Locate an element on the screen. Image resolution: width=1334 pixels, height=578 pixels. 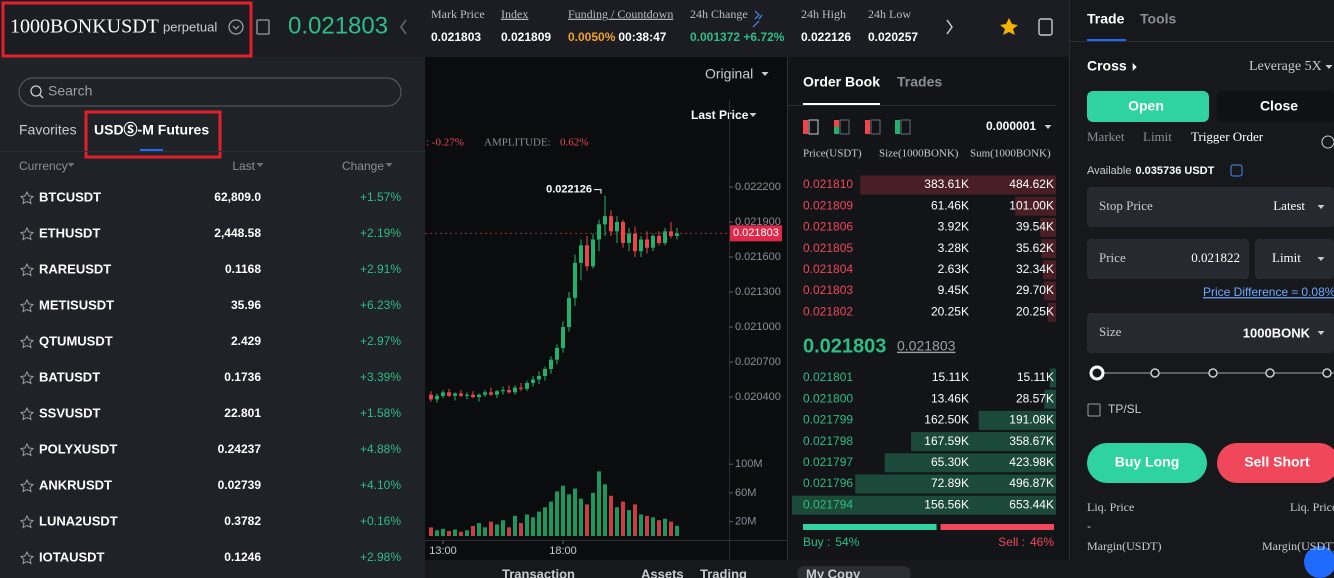
book-price: 0.021803 is located at coordinates (828, 290).